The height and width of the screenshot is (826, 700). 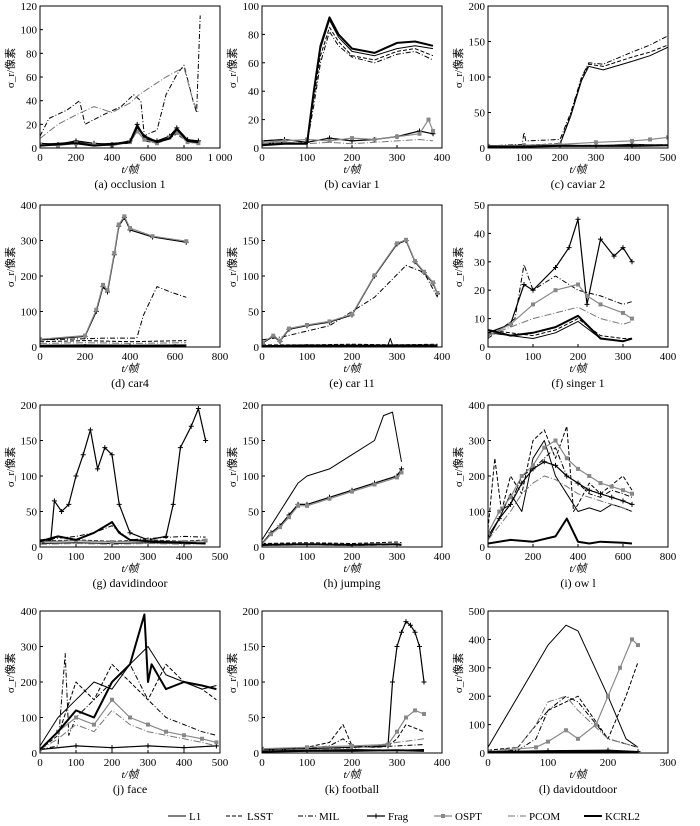 What do you see at coordinates (612, 817) in the screenshot?
I see `legend-entry-kcrl2: KCRL2` at bounding box center [612, 817].